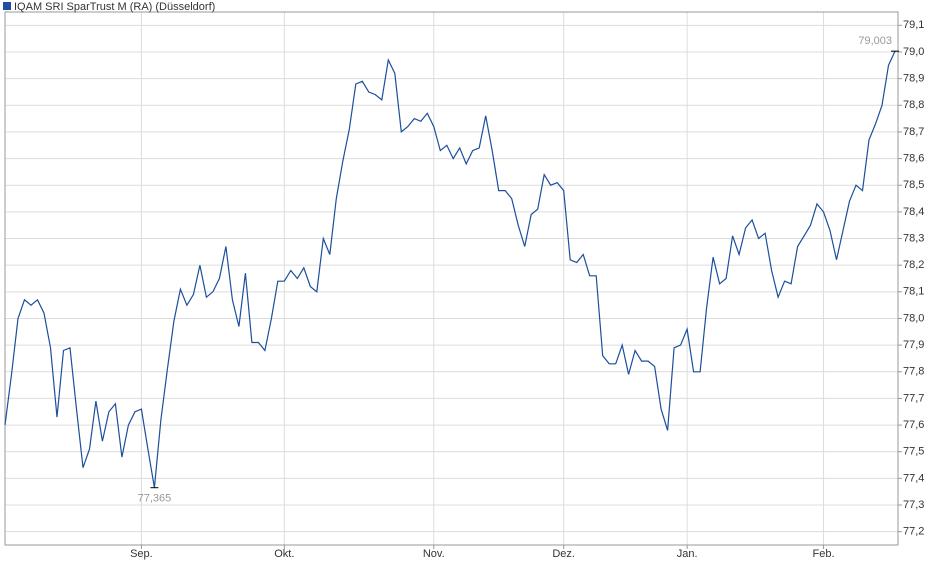  I want to click on y-tick-label: 77,8, so click(913, 372).